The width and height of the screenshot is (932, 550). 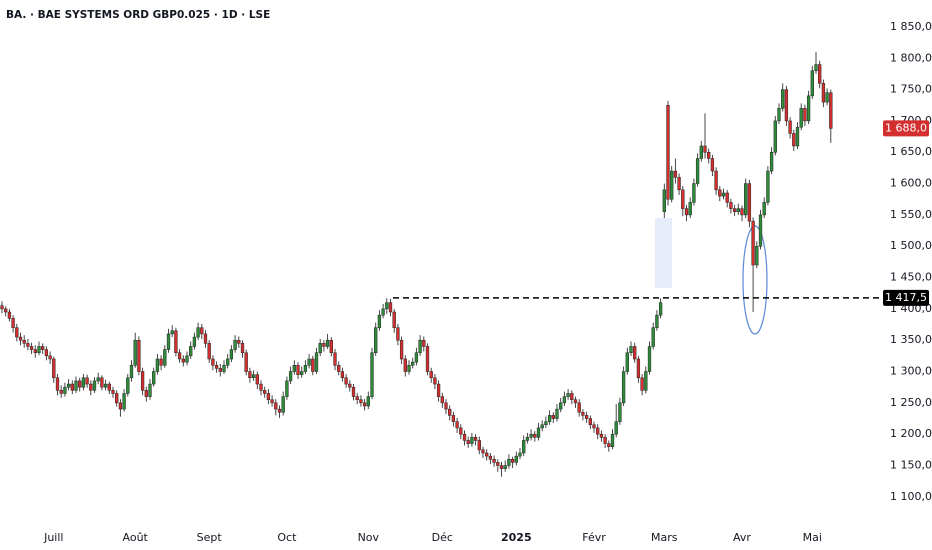 I want to click on highlight-box, so click(x=663, y=253).